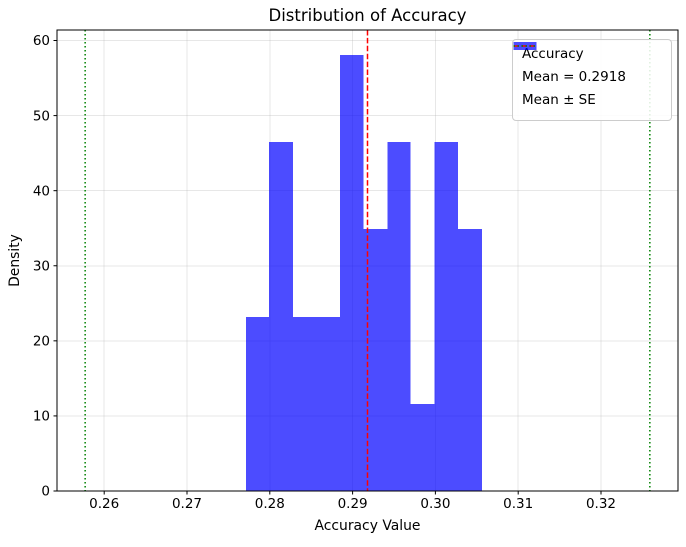 The width and height of the screenshot is (686, 547). Describe the element at coordinates (435, 504) in the screenshot. I see `x-tick-label: 0.30` at that location.